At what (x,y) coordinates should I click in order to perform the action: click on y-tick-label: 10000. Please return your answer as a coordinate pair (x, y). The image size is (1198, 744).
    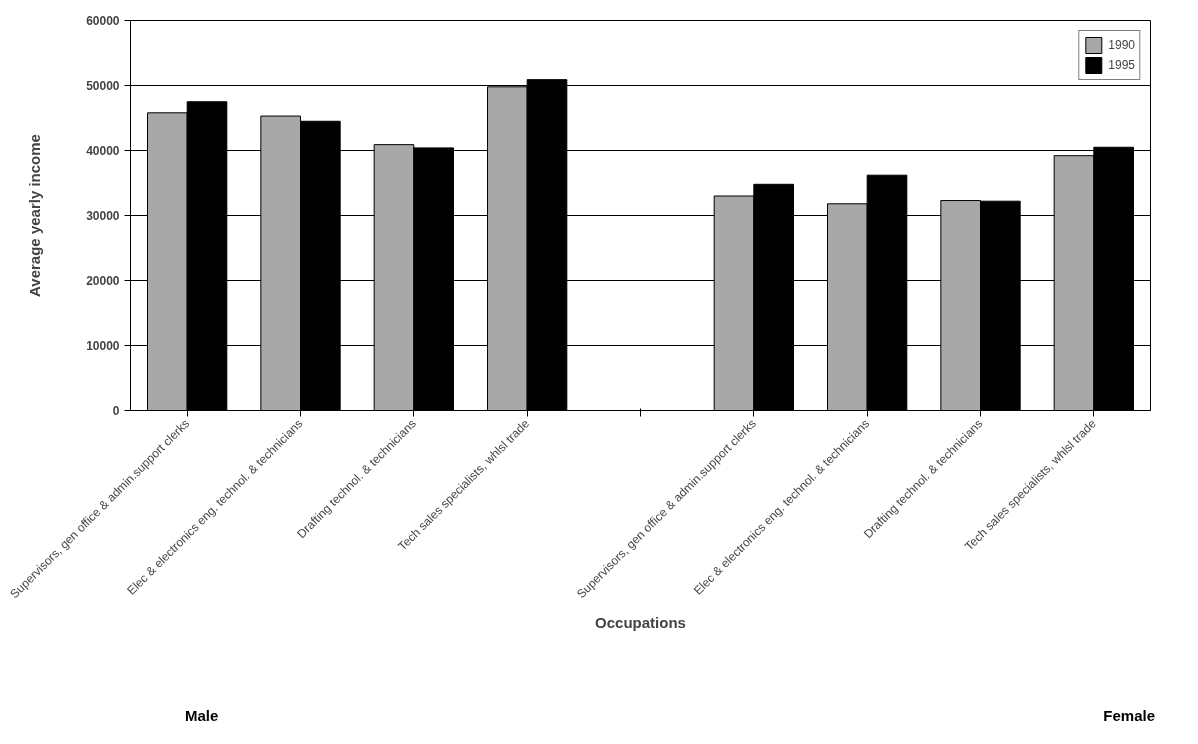
    Looking at the image, I should click on (103, 346).